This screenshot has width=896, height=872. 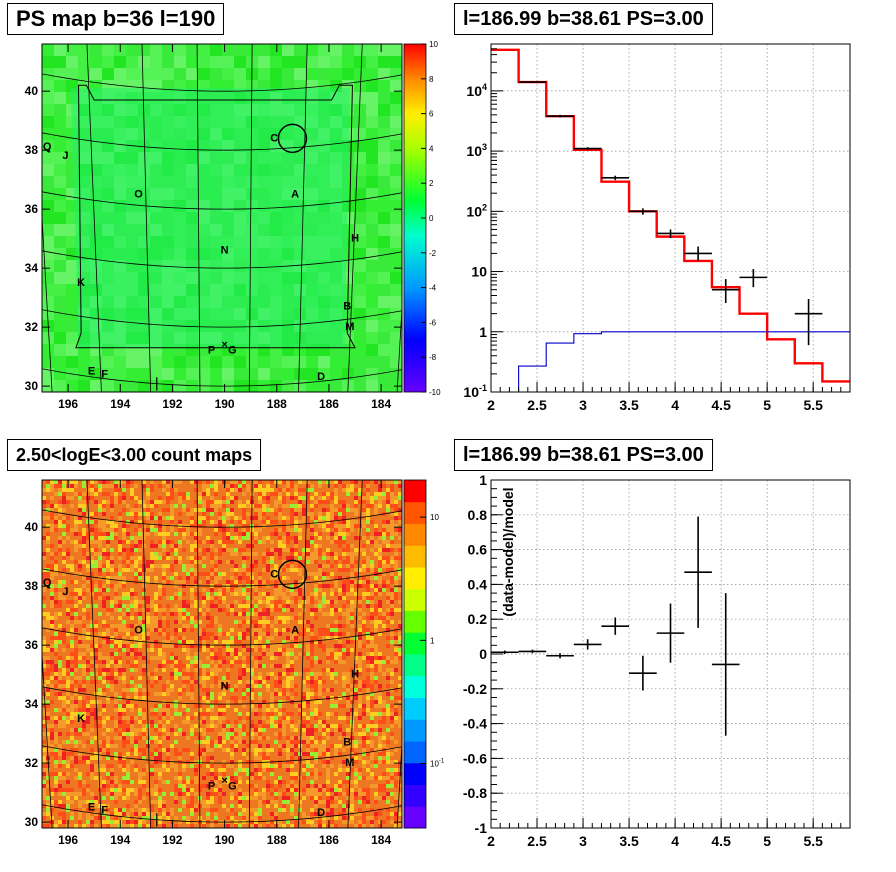 I want to click on source-label: D, so click(x=321, y=377).